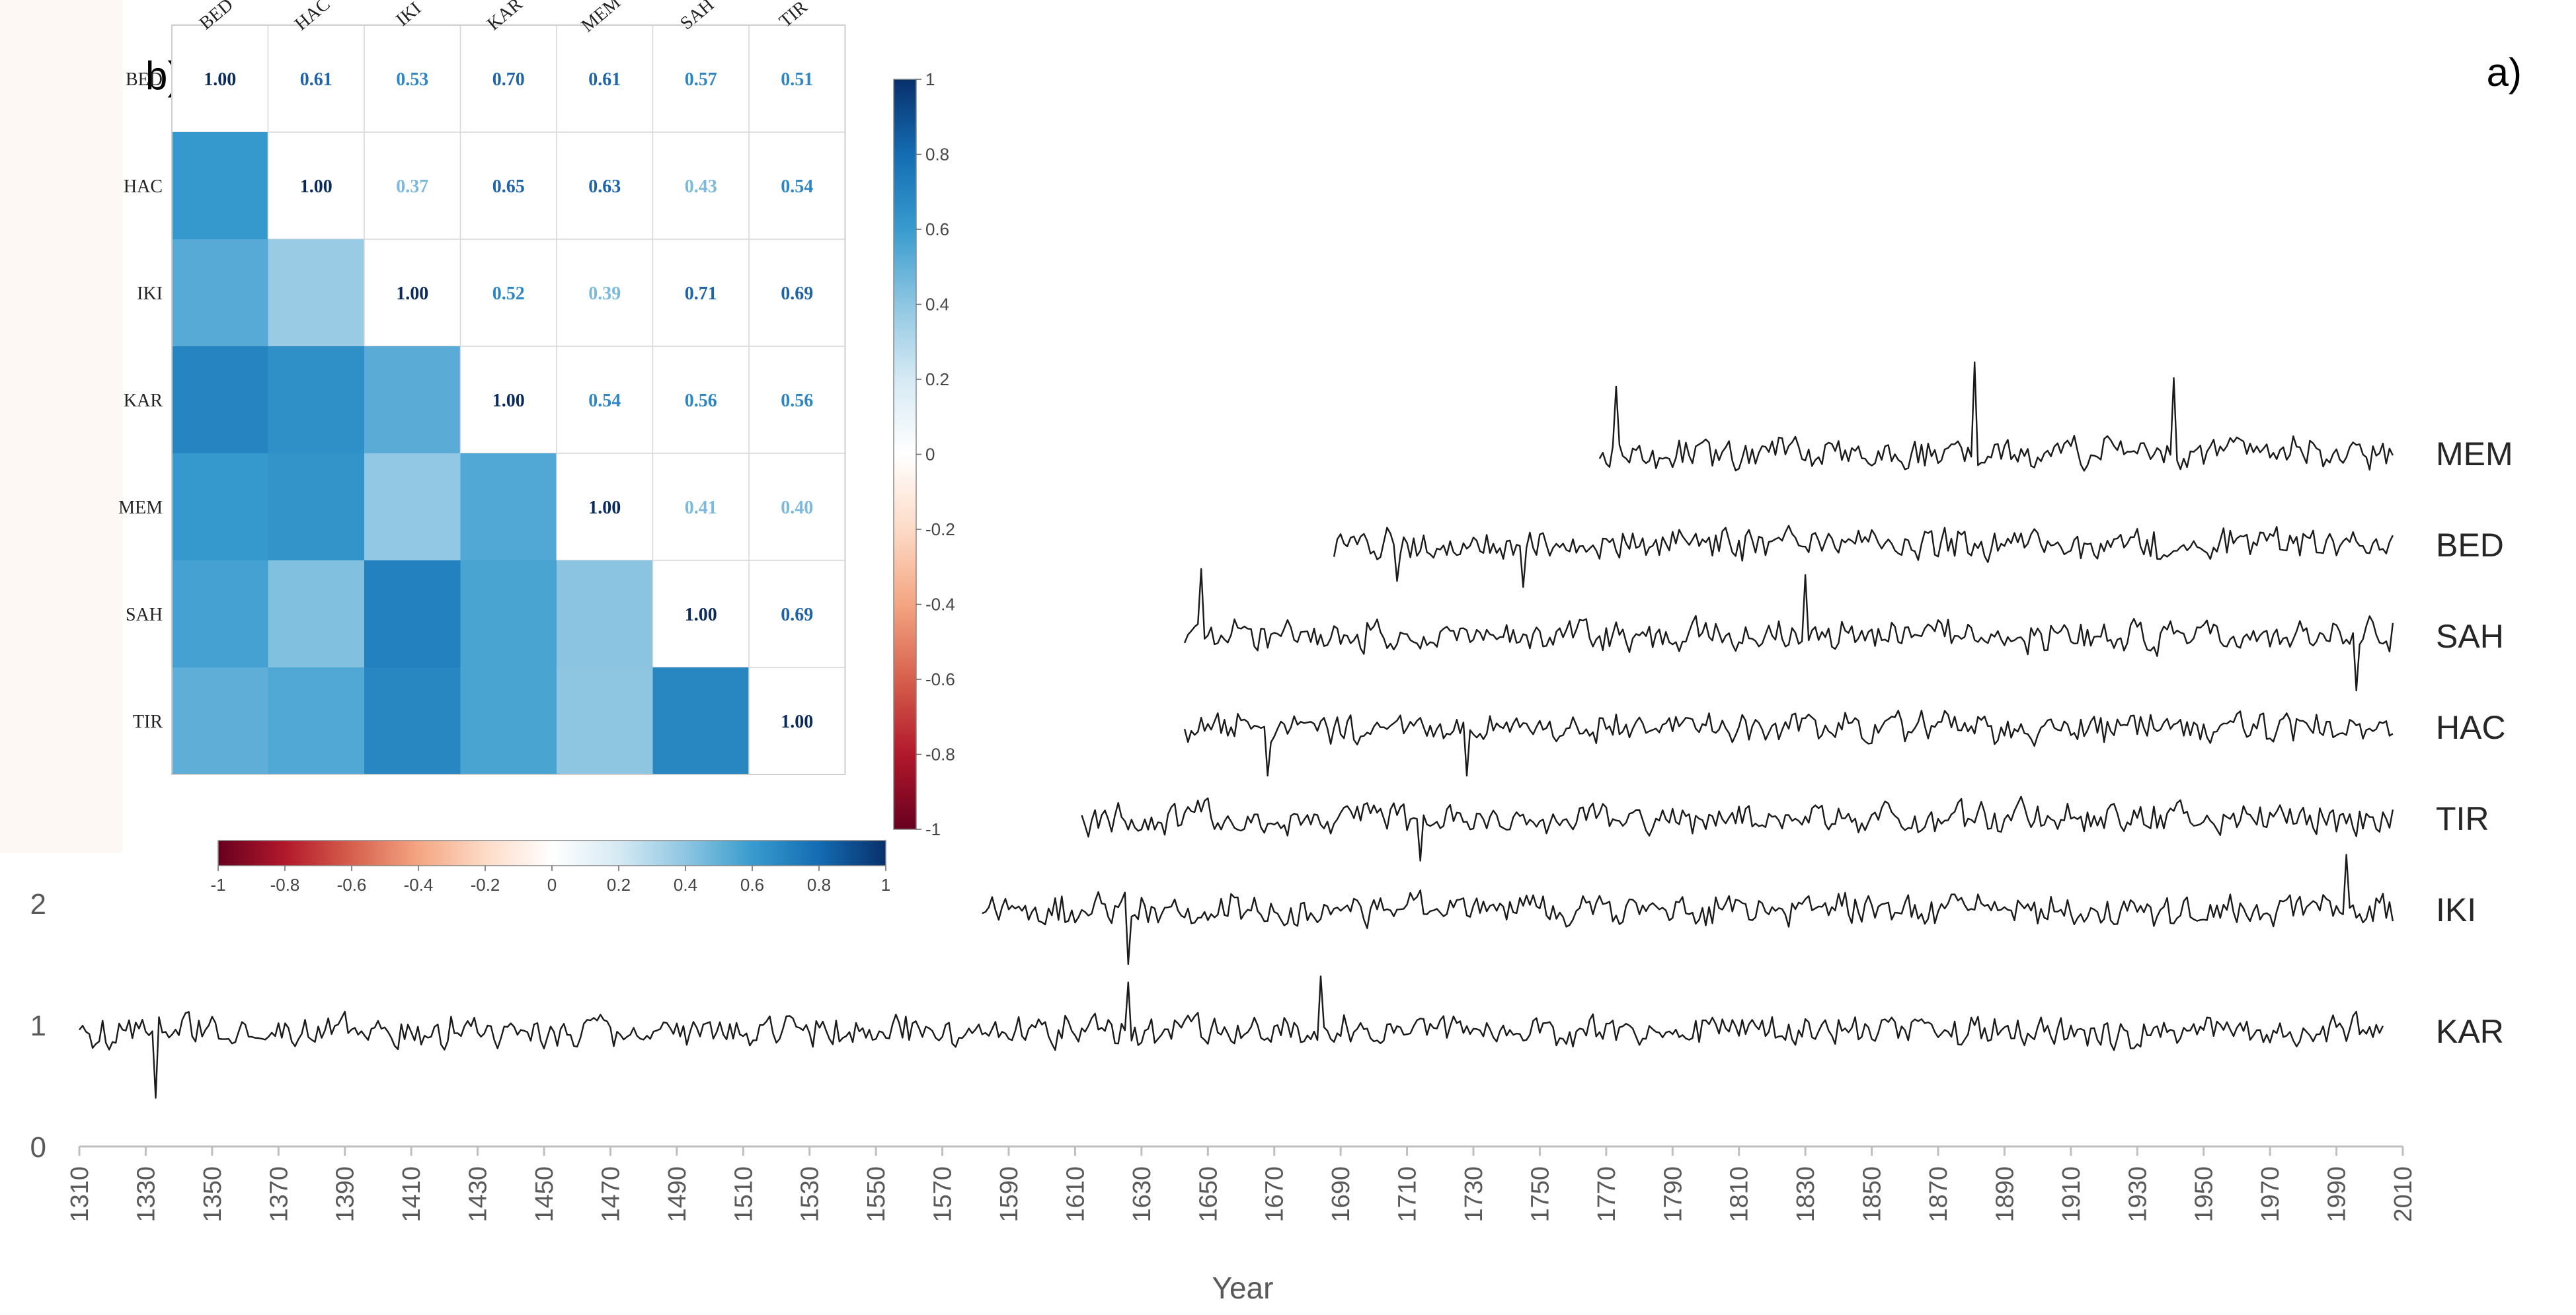 This screenshot has width=2576, height=1315. What do you see at coordinates (619, 885) in the screenshot?
I see `horizontal-colorbar-tick-label: 0.2` at bounding box center [619, 885].